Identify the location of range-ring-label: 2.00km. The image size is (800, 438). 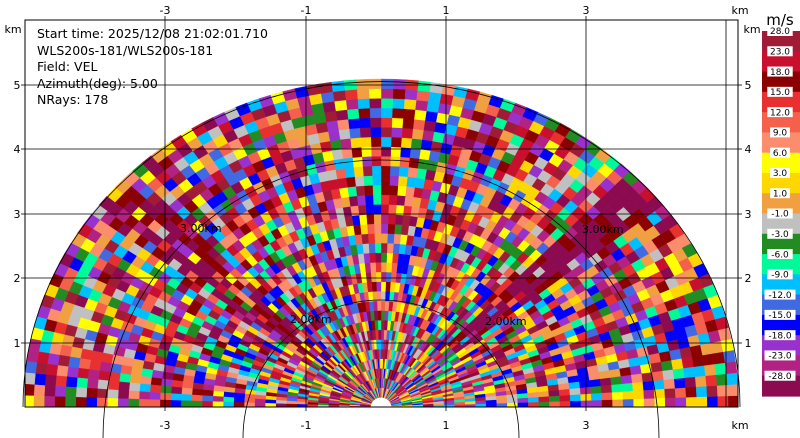
(311, 319).